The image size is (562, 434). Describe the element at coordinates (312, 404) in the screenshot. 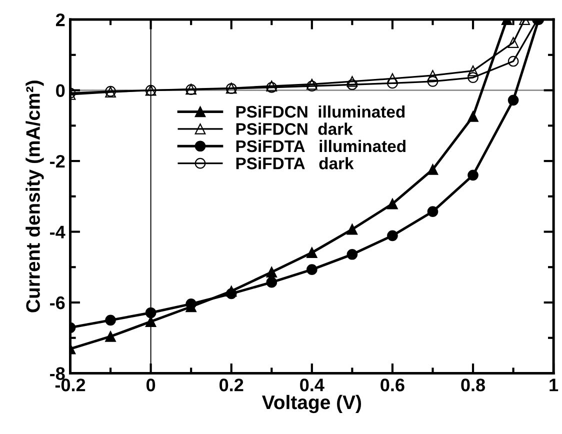

I see `x-axis-title: Voltage (V)` at that location.